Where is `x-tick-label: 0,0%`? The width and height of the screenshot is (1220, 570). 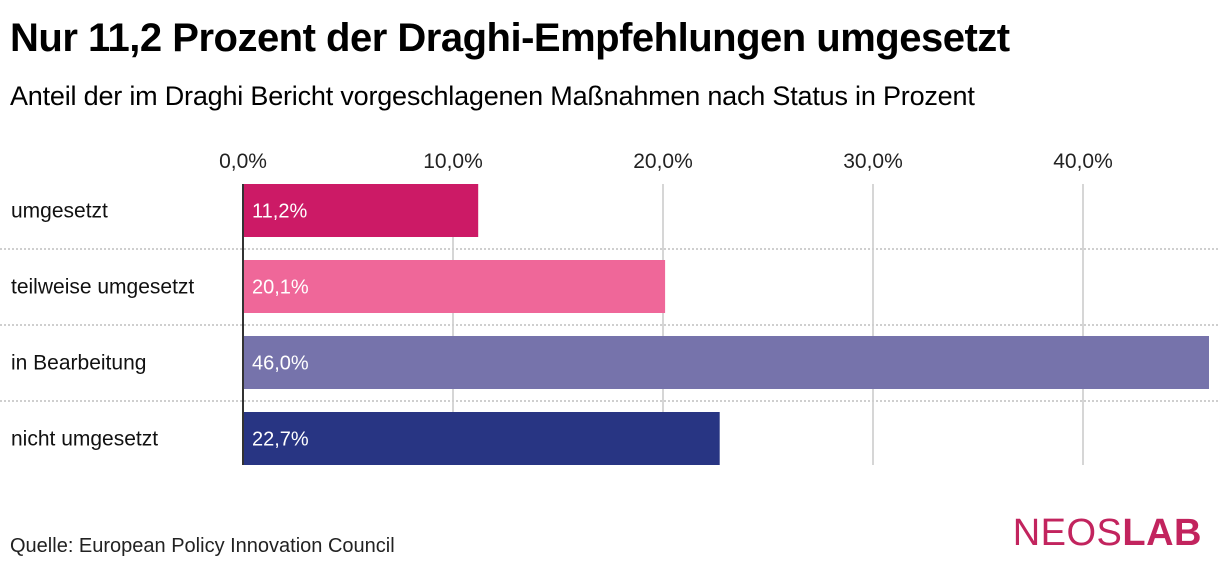
x-tick-label: 0,0% is located at coordinates (243, 161).